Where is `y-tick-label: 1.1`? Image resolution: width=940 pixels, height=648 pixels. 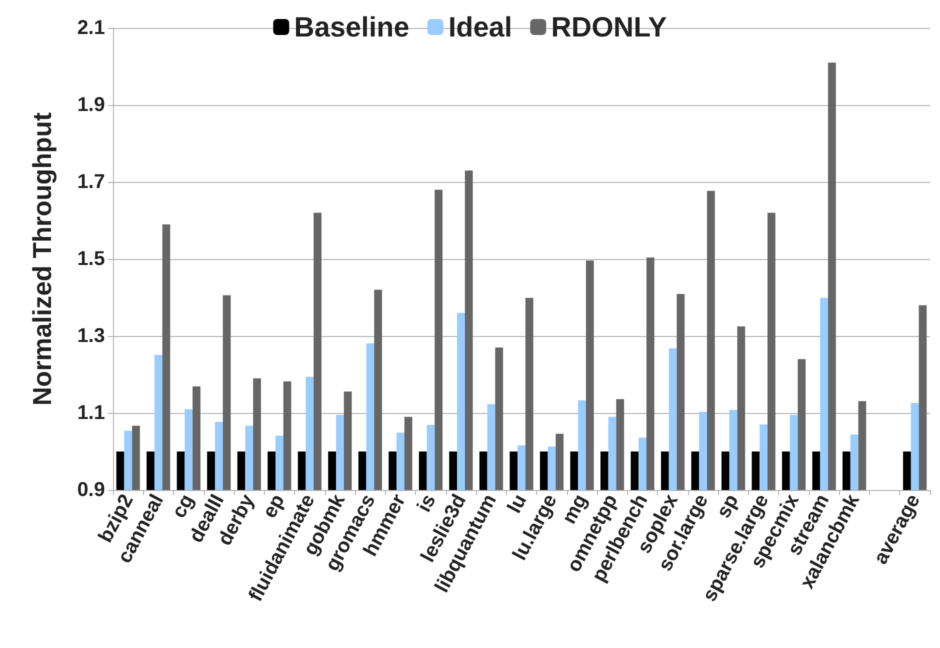 y-tick-label: 1.1 is located at coordinates (91, 413).